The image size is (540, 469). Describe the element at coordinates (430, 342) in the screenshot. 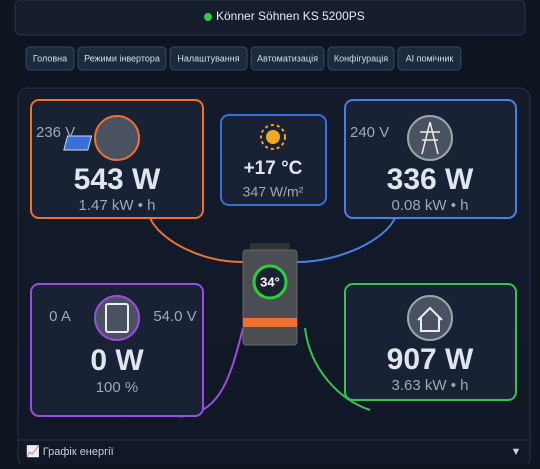

I see `load-card` at that location.